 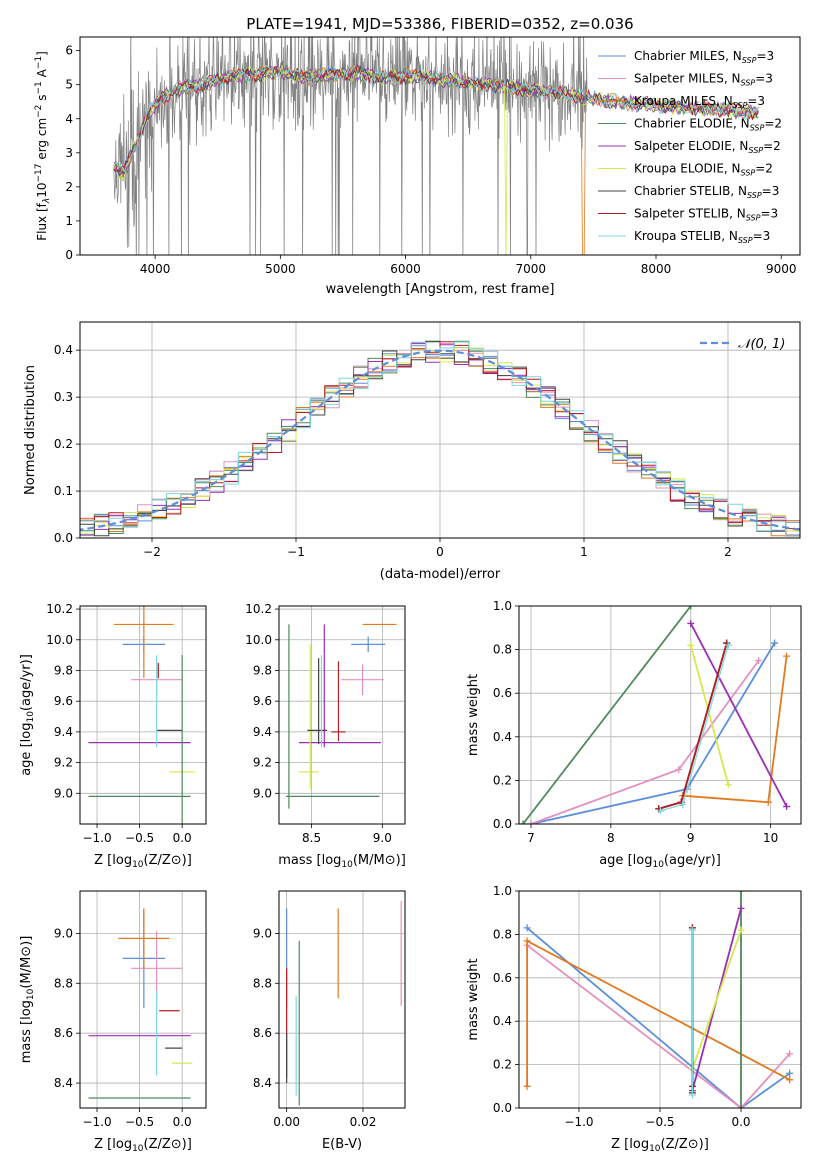 What do you see at coordinates (63, 701) in the screenshot?
I see `y-tick-label: 9.6` at bounding box center [63, 701].